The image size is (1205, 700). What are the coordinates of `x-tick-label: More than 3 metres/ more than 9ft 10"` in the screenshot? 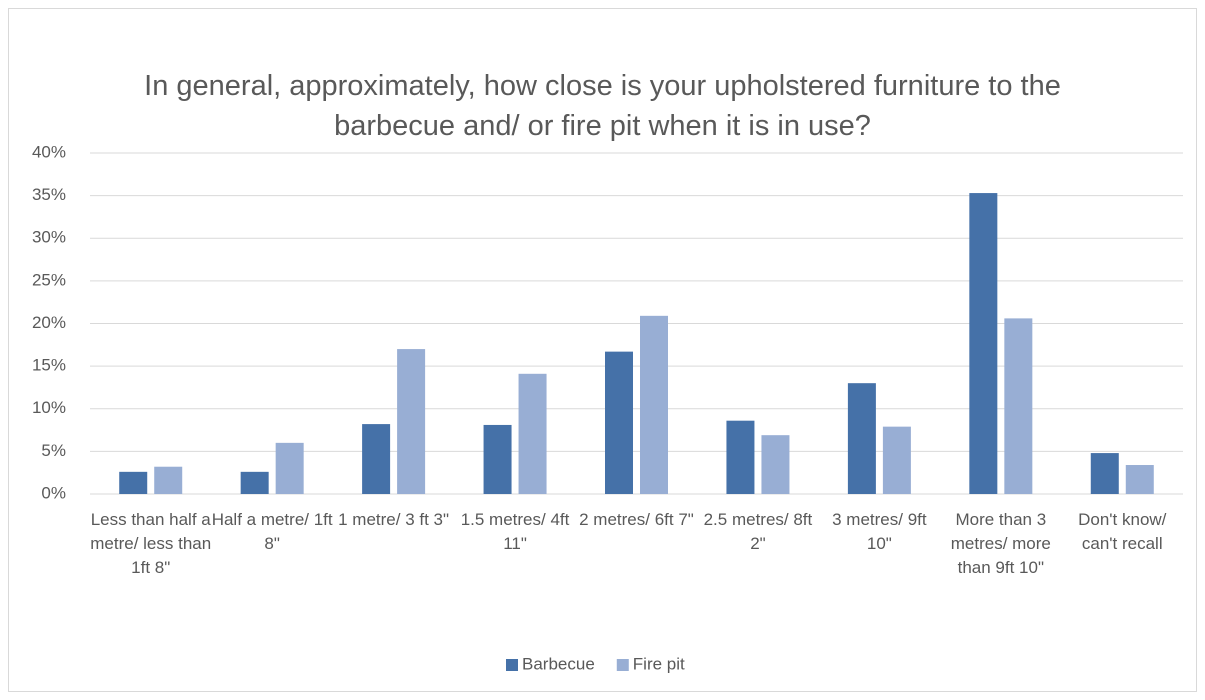 It's located at (1000, 543).